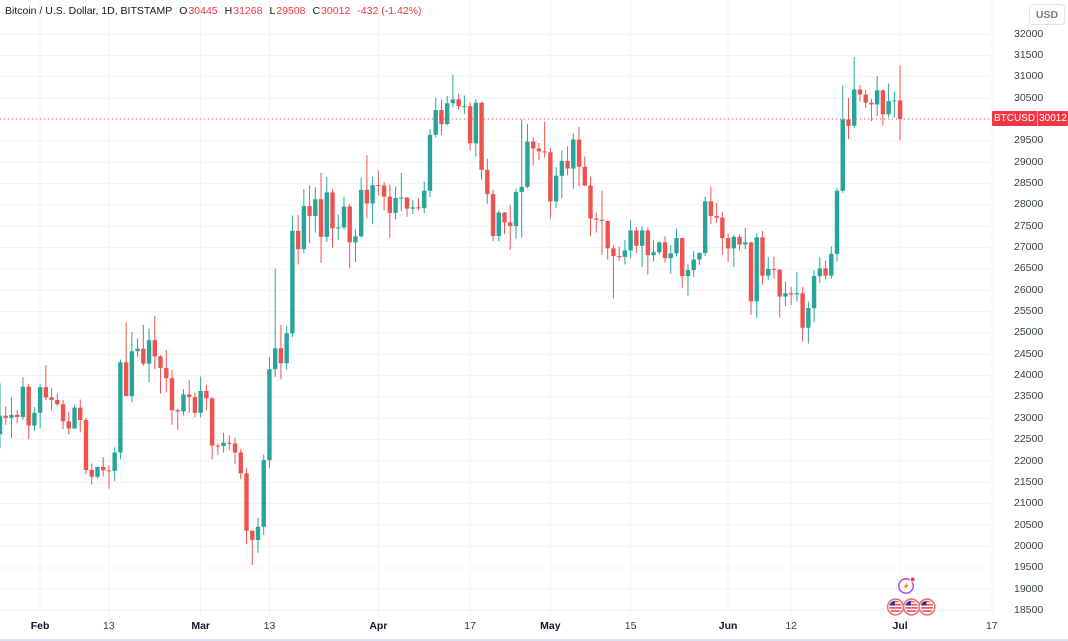 The image size is (1068, 641). What do you see at coordinates (630, 626) in the screenshot?
I see `time-tick-label: 15` at bounding box center [630, 626].